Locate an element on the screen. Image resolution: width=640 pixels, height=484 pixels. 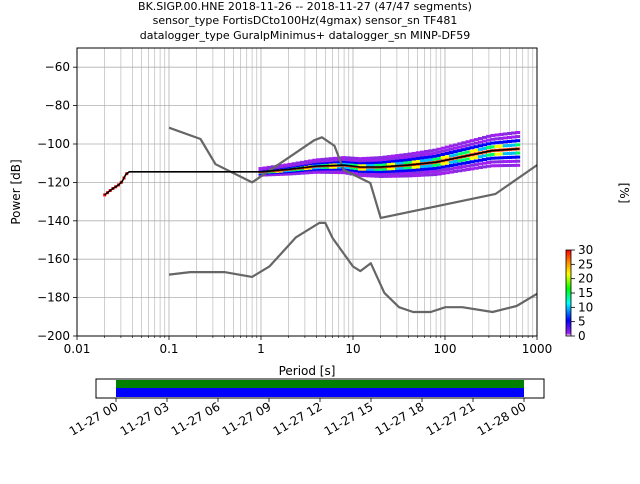
colorbar-gradient is located at coordinates (568, 293).